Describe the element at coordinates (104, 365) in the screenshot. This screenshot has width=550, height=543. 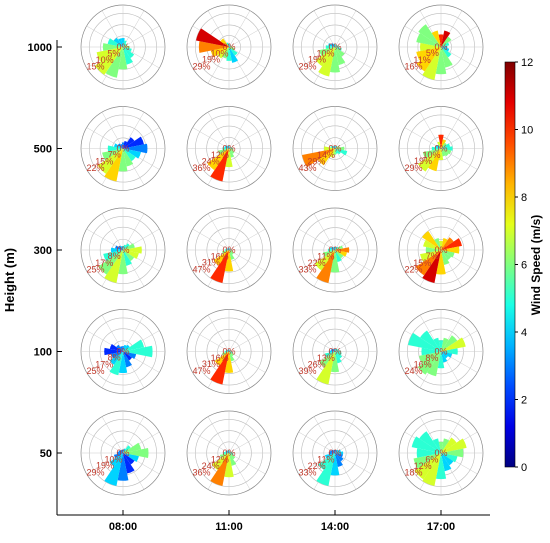
I see `ring-label: 17%` at that location.